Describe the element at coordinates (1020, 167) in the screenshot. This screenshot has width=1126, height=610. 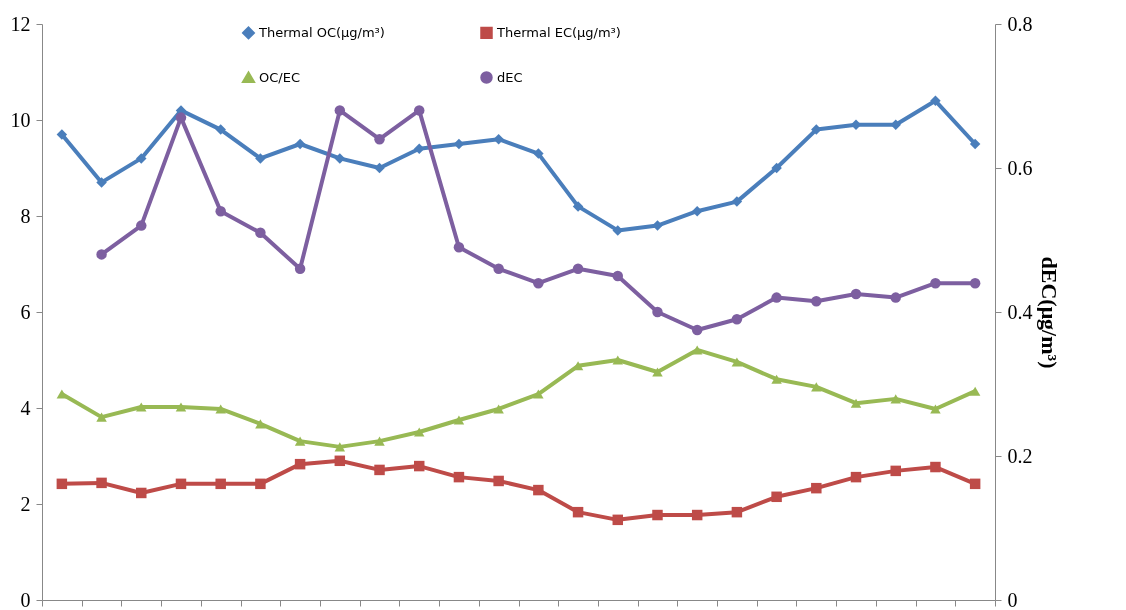
I see `y2-tick-label: 0.6` at that location.